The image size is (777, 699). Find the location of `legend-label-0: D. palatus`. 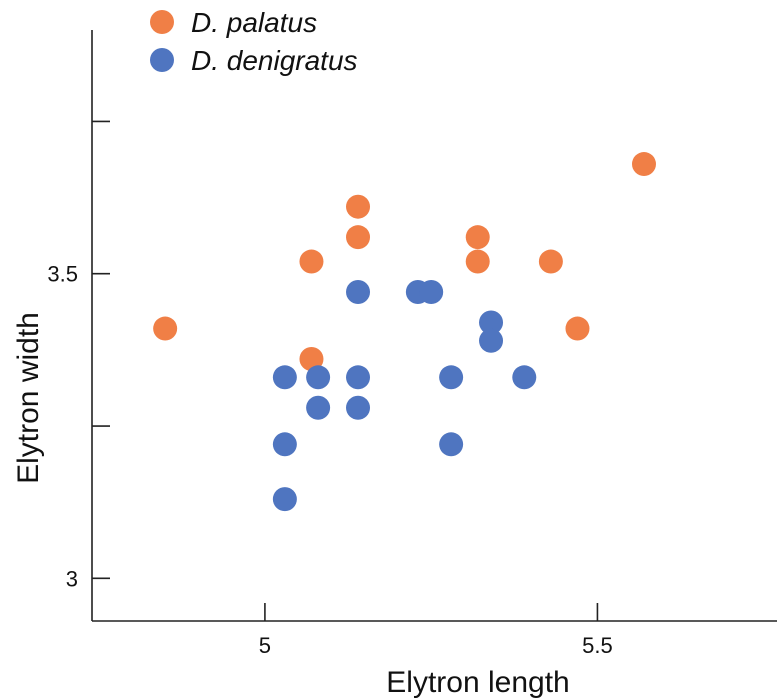

legend-label-0: D. palatus is located at coordinates (254, 22).